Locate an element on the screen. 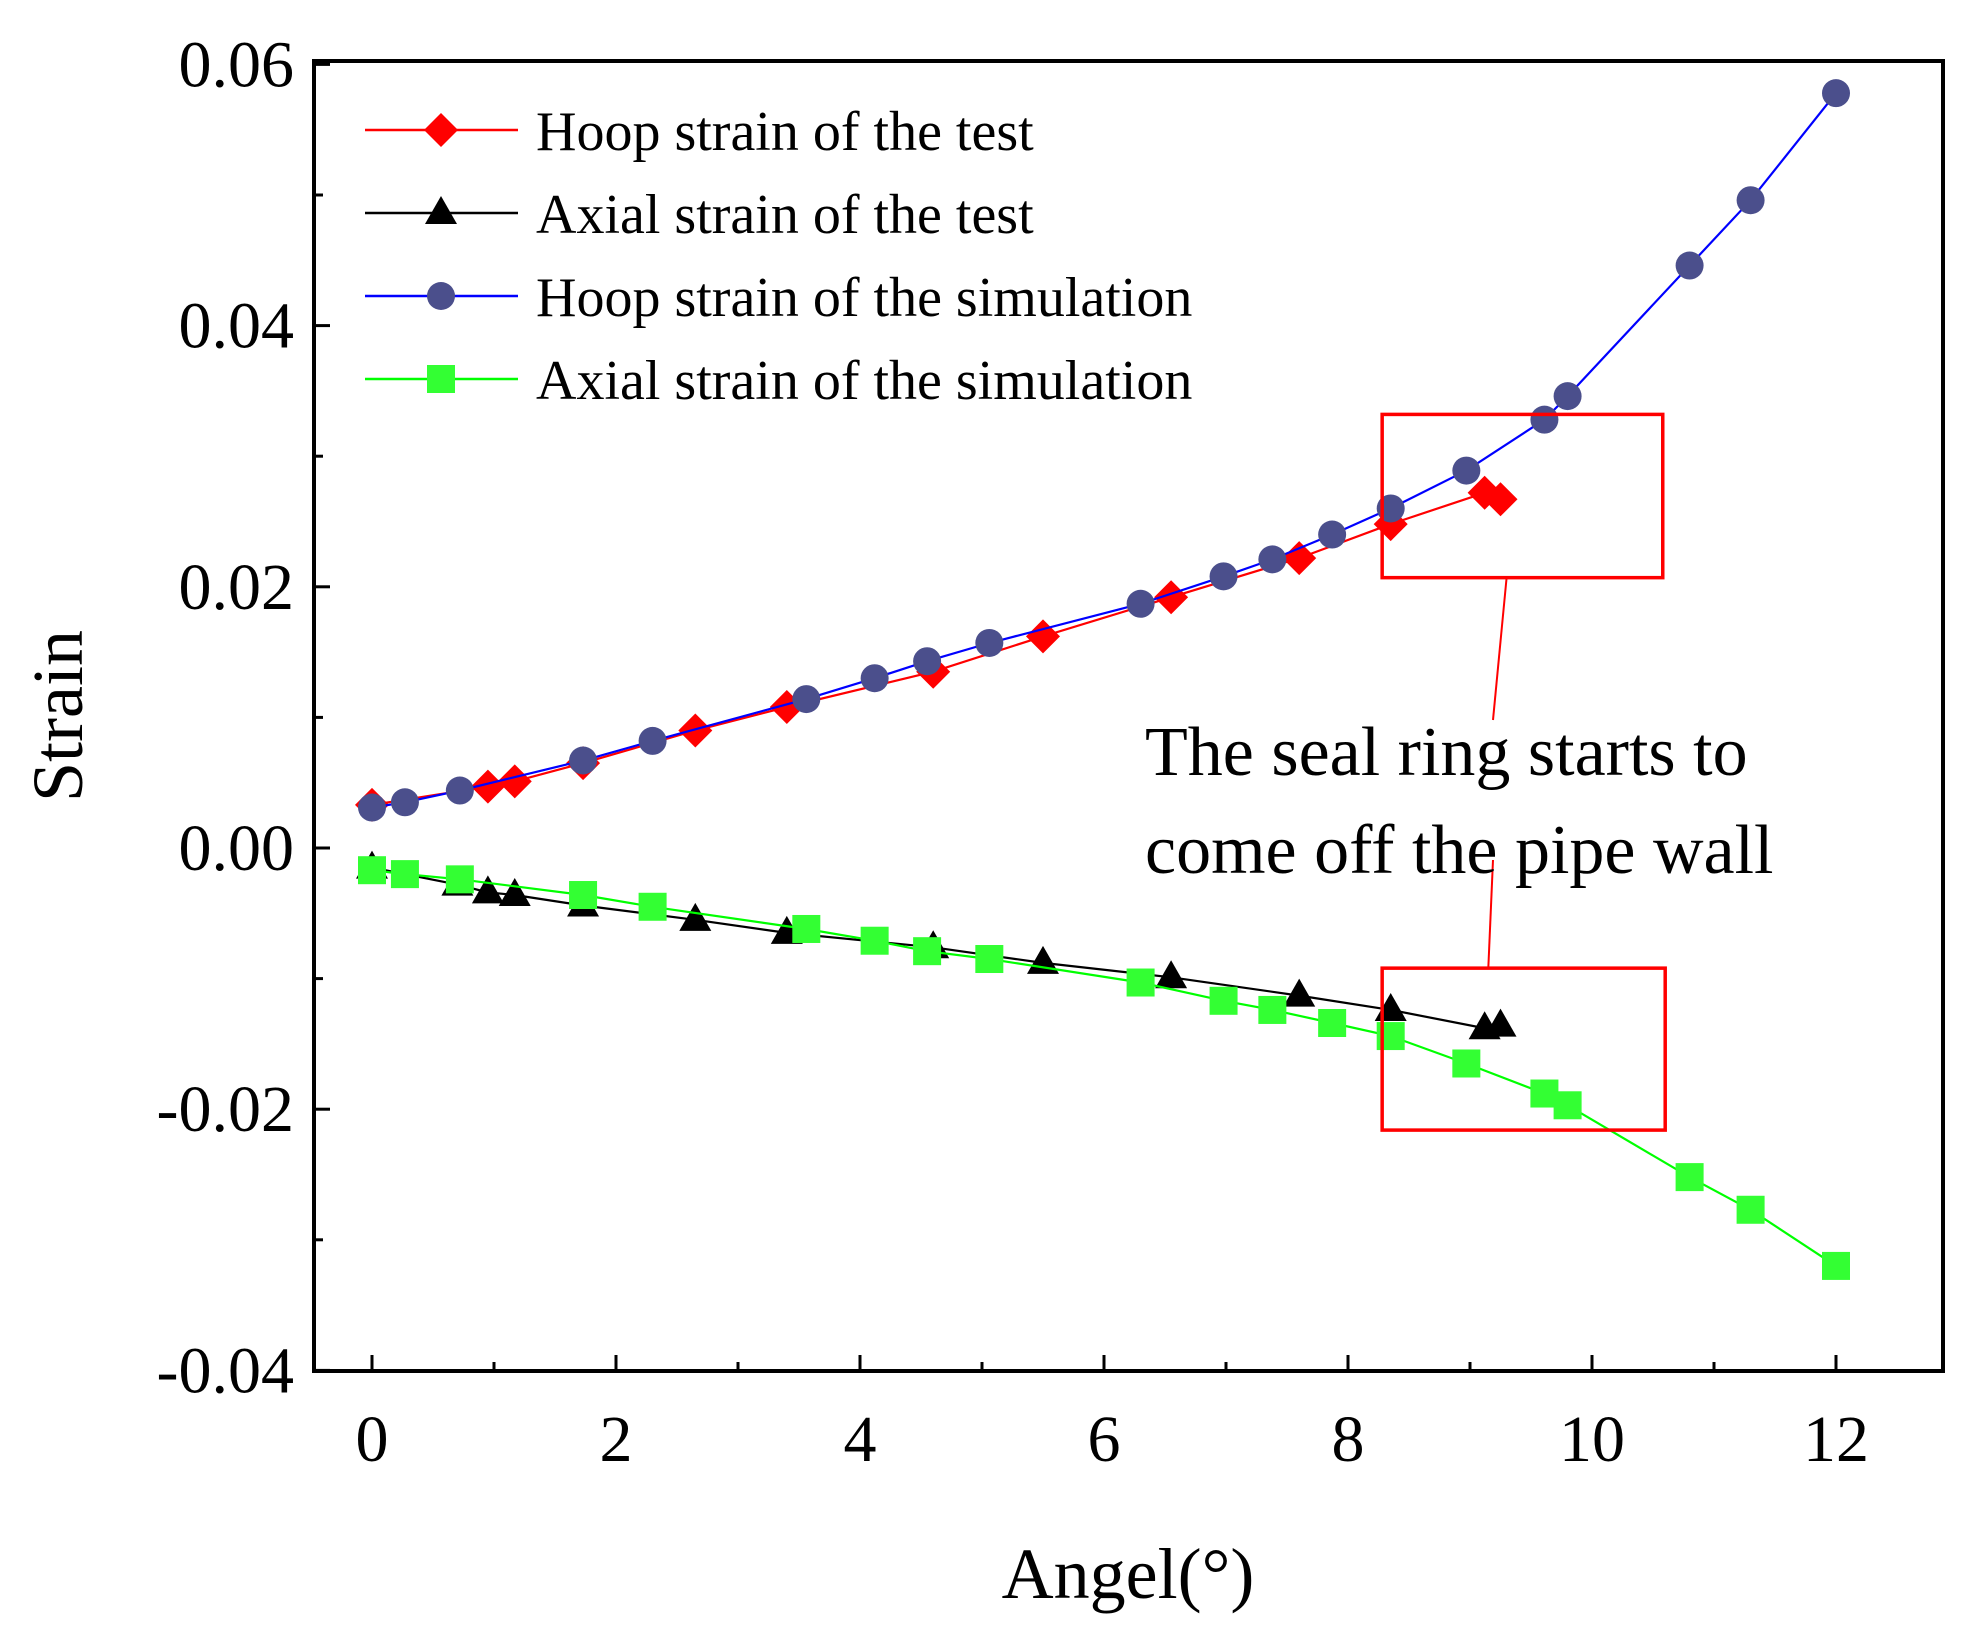 This screenshot has height=1631, width=1967. legend-item: Hoop strain of the simulation is located at coordinates (778, 298).